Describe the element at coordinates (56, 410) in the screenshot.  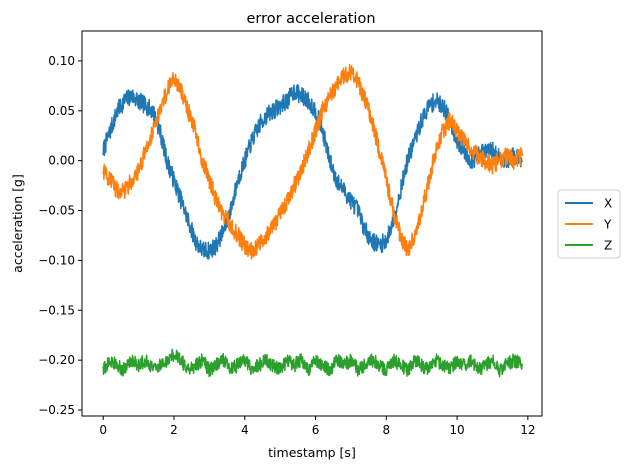
I see `y-tick-label: −0.25` at that location.